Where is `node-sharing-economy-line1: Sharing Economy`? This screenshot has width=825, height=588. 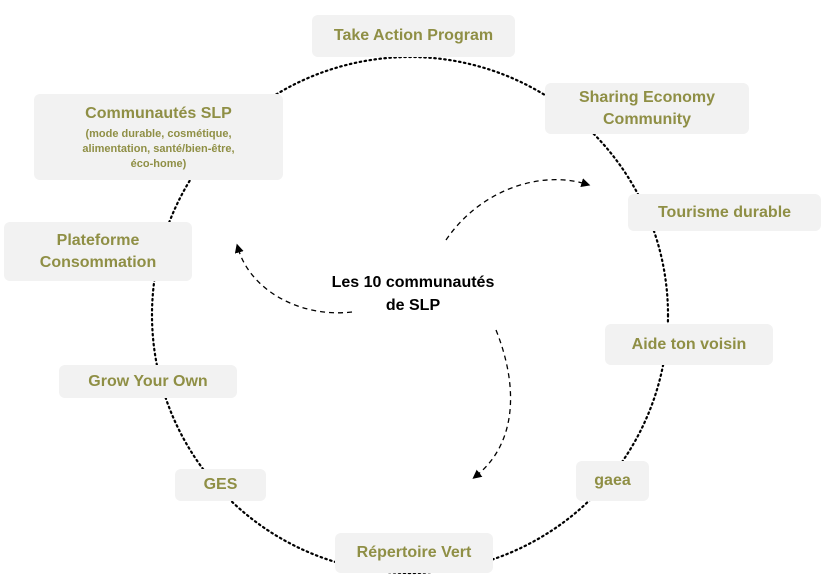 node-sharing-economy-line1: Sharing Economy is located at coordinates (647, 97).